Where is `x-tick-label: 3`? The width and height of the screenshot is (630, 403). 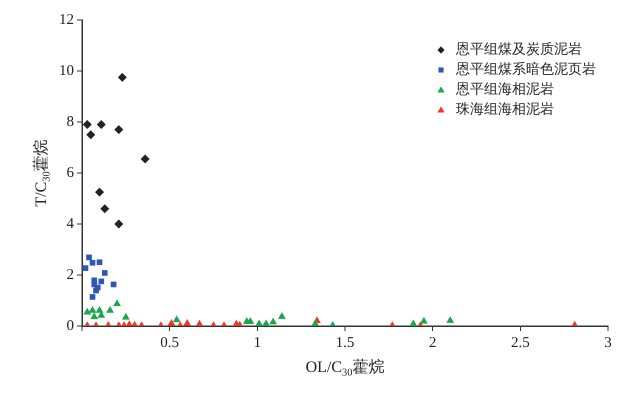 x-tick-label: 3 is located at coordinates (608, 342).